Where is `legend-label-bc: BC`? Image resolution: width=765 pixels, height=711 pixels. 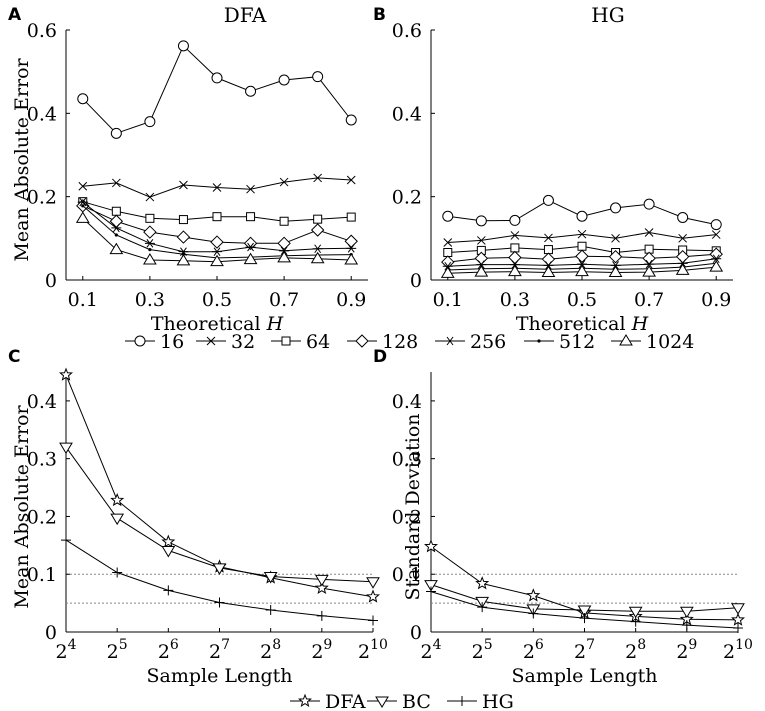 legend-label-bc: BC is located at coordinates (416, 701).